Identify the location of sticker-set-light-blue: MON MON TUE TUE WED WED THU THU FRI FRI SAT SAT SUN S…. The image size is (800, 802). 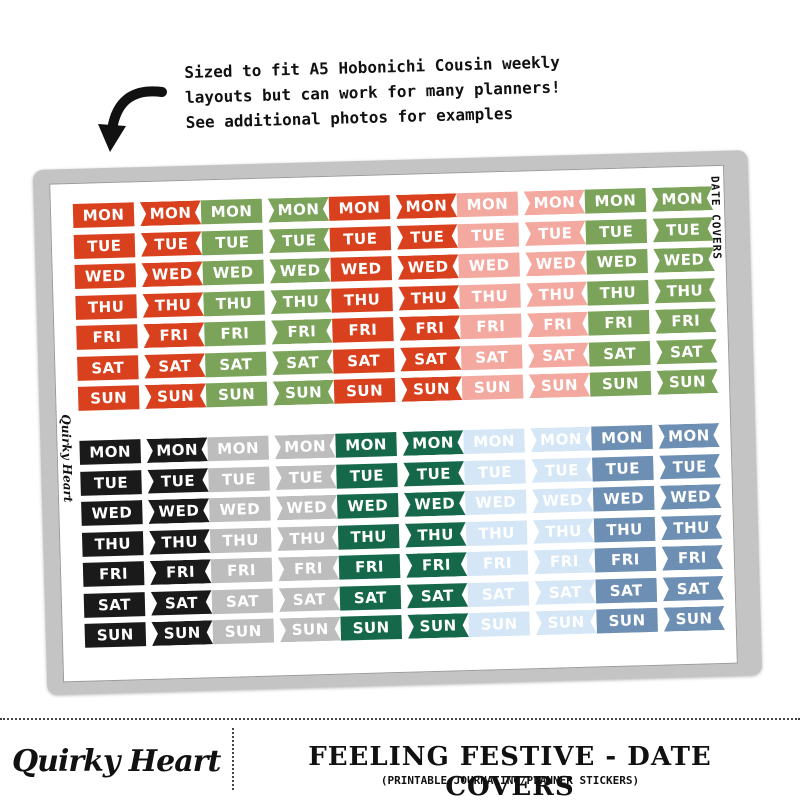
(530, 535).